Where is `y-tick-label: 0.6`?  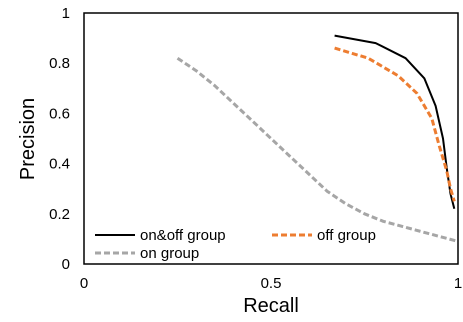
y-tick-label: 0.6 is located at coordinates (59, 113).